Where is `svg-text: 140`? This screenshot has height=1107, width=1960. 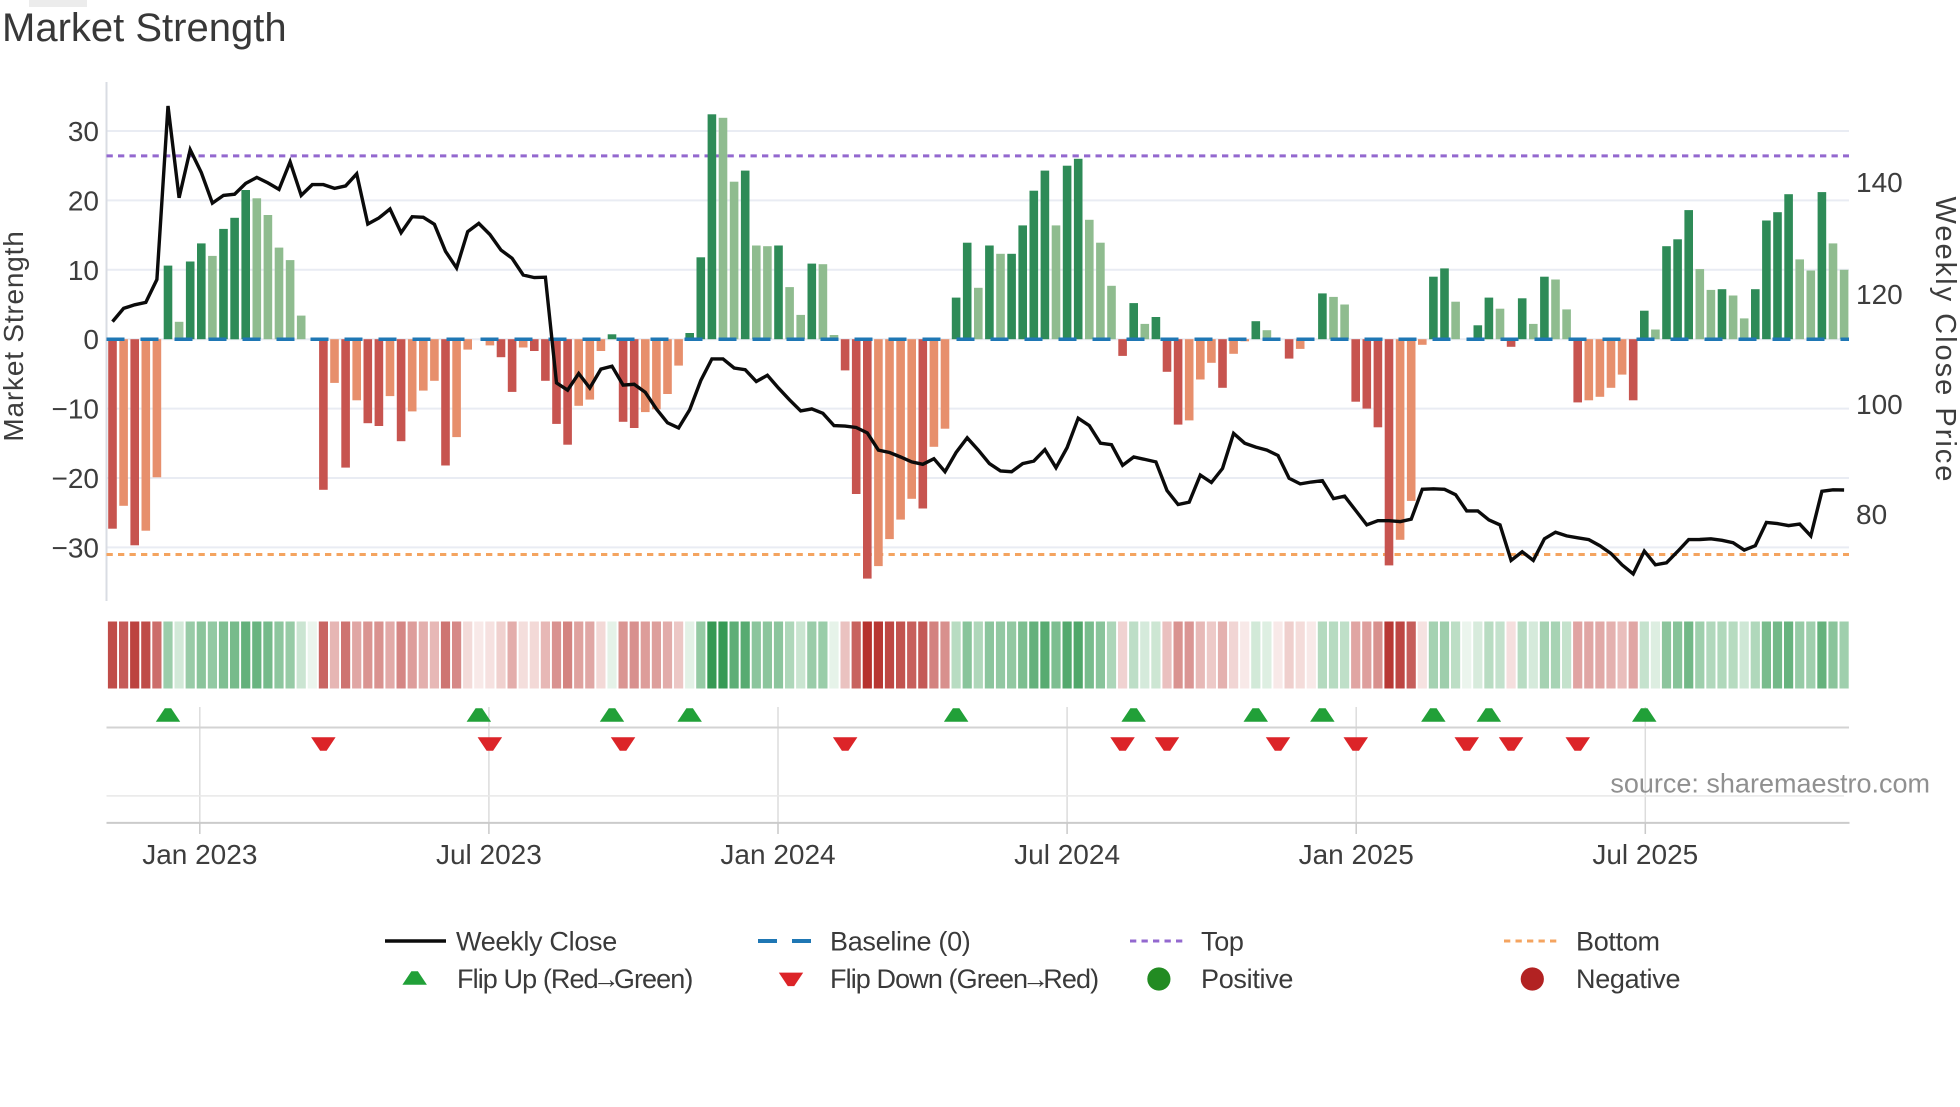 svg-text: 140 is located at coordinates (1879, 182).